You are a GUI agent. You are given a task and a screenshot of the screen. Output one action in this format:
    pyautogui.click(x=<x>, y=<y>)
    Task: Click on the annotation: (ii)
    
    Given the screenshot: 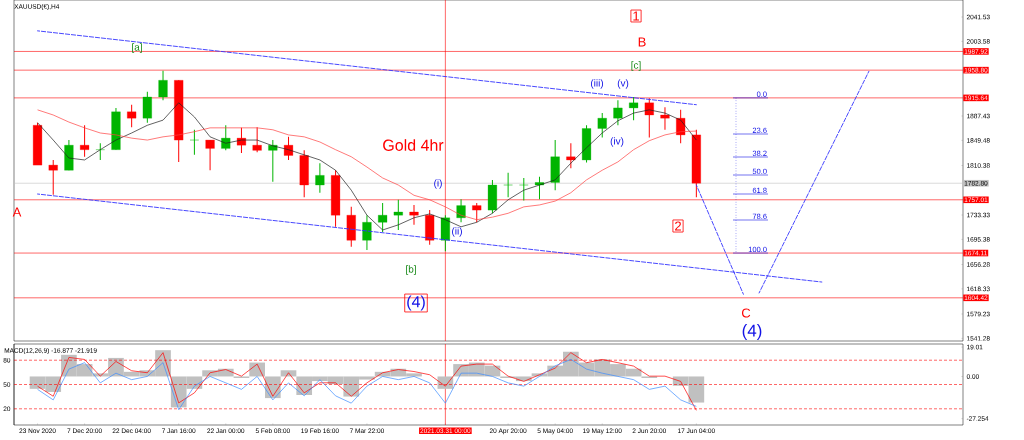 What is the action you would take?
    pyautogui.click(x=457, y=232)
    